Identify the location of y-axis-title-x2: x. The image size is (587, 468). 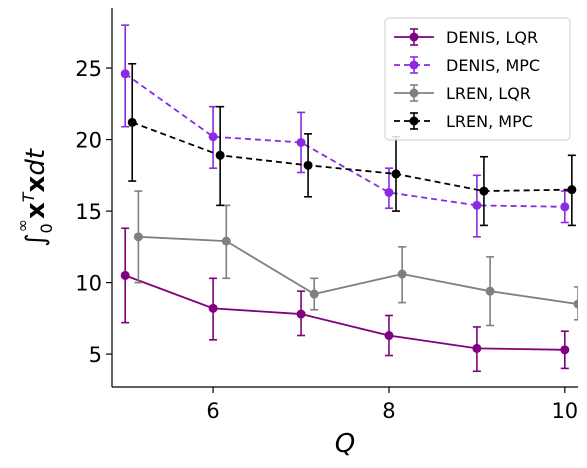
(36, 183).